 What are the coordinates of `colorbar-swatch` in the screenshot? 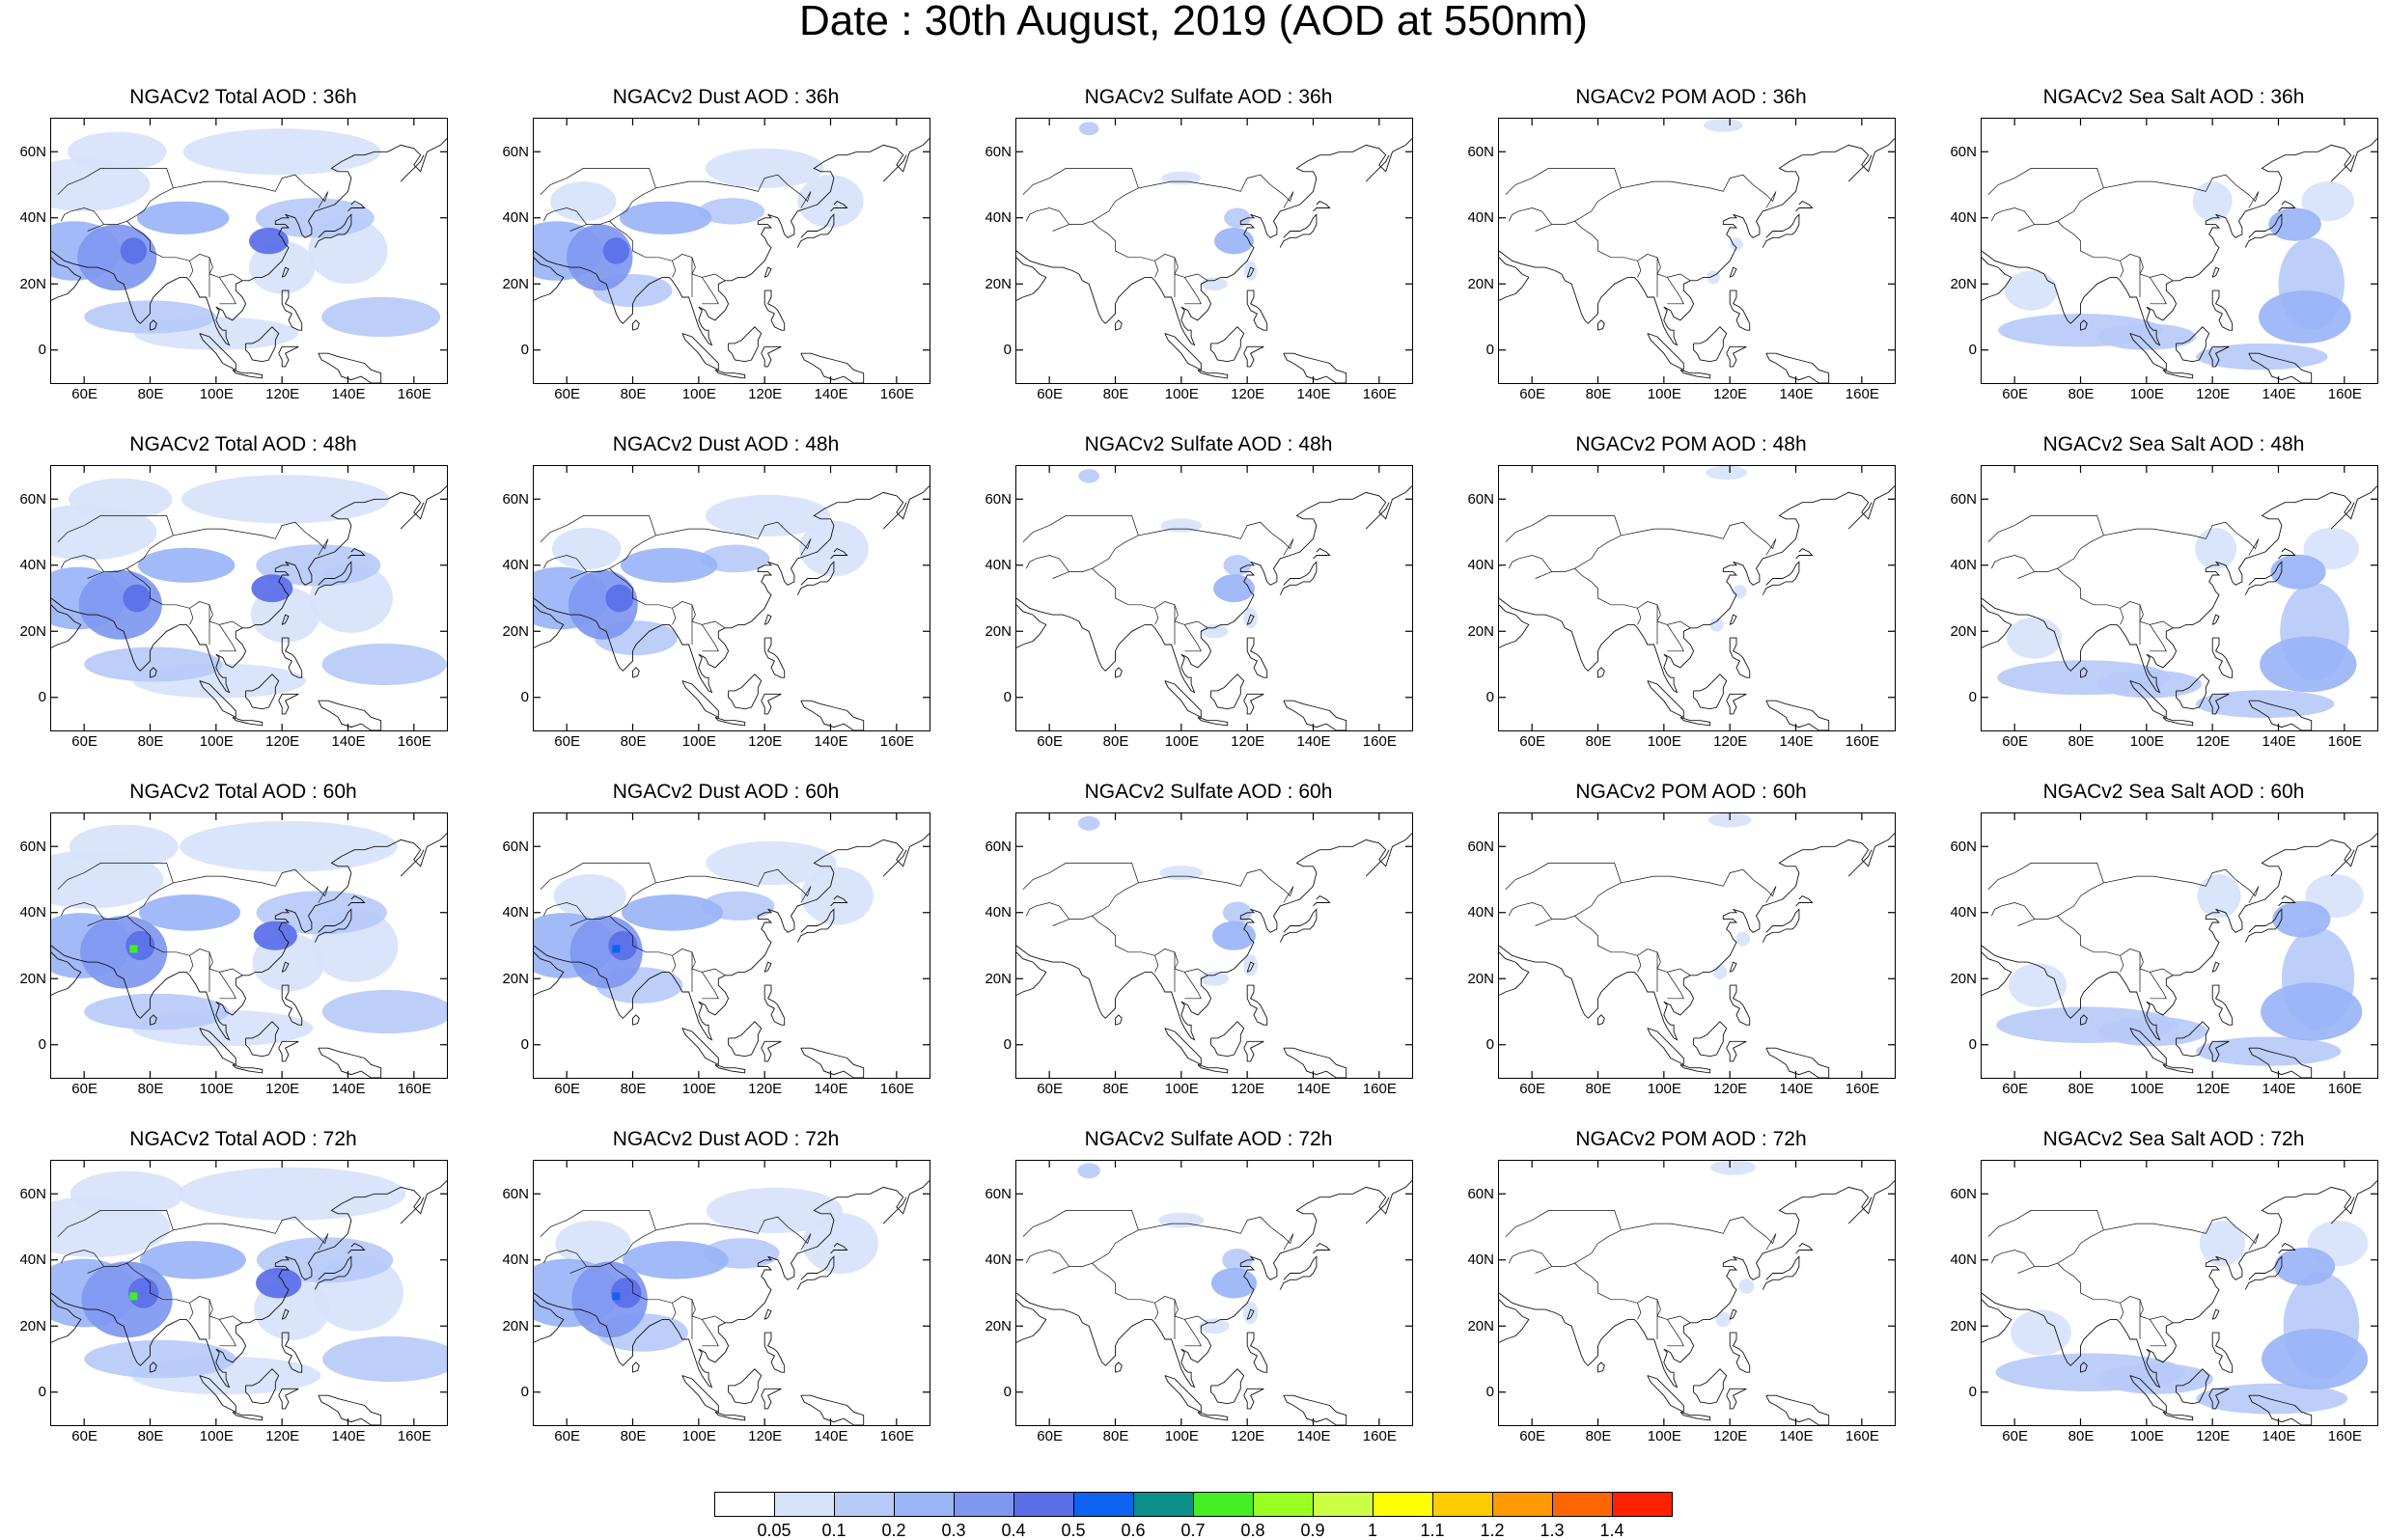 It's located at (924, 1504).